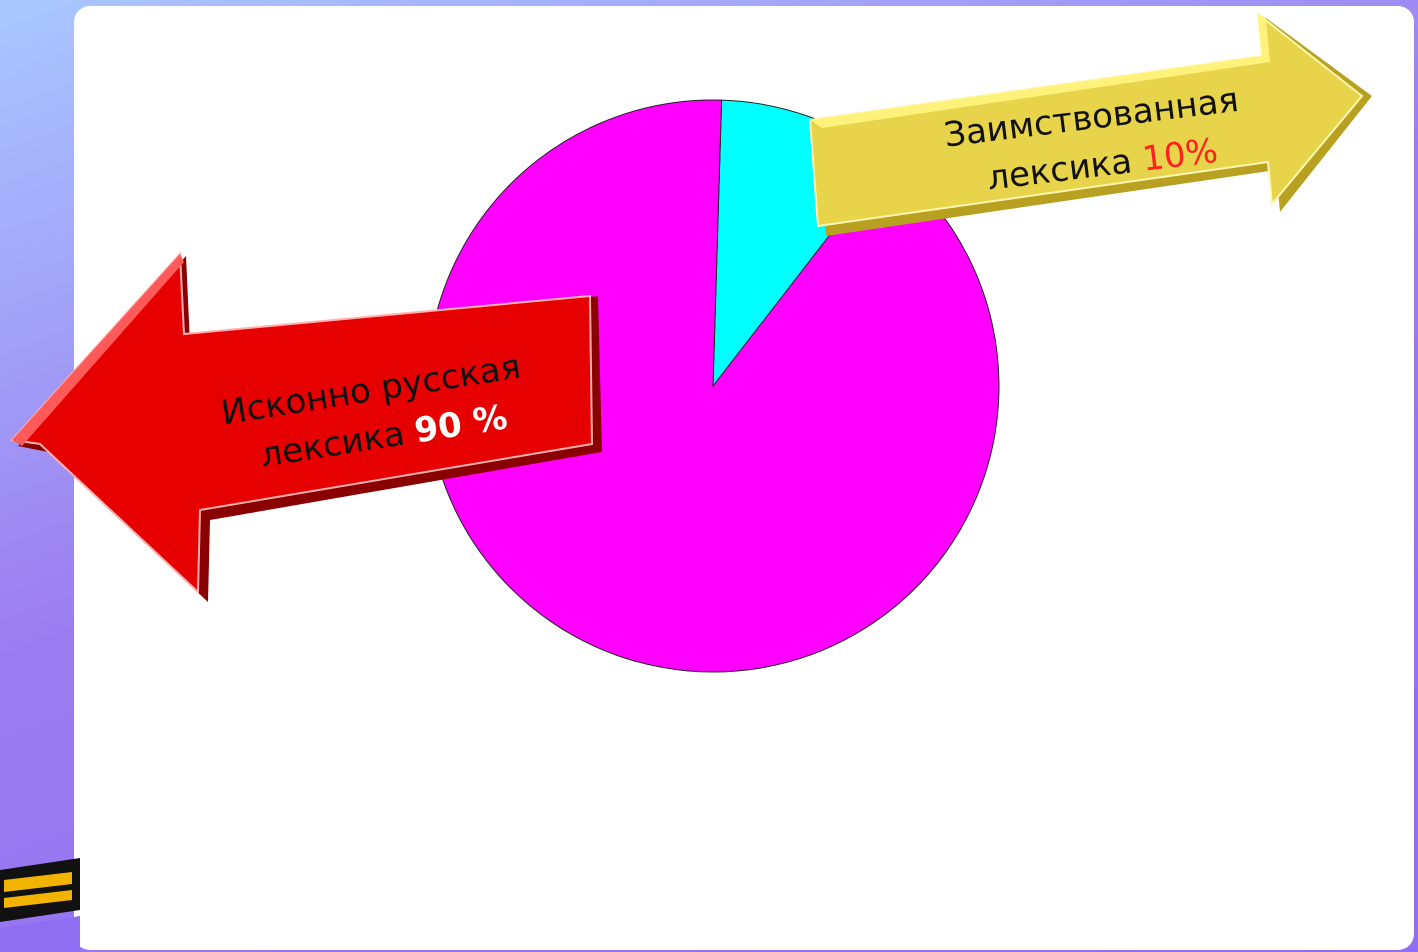  Describe the element at coordinates (1180, 155) in the screenshot. I see `right-arrow-percent: 10%` at that location.